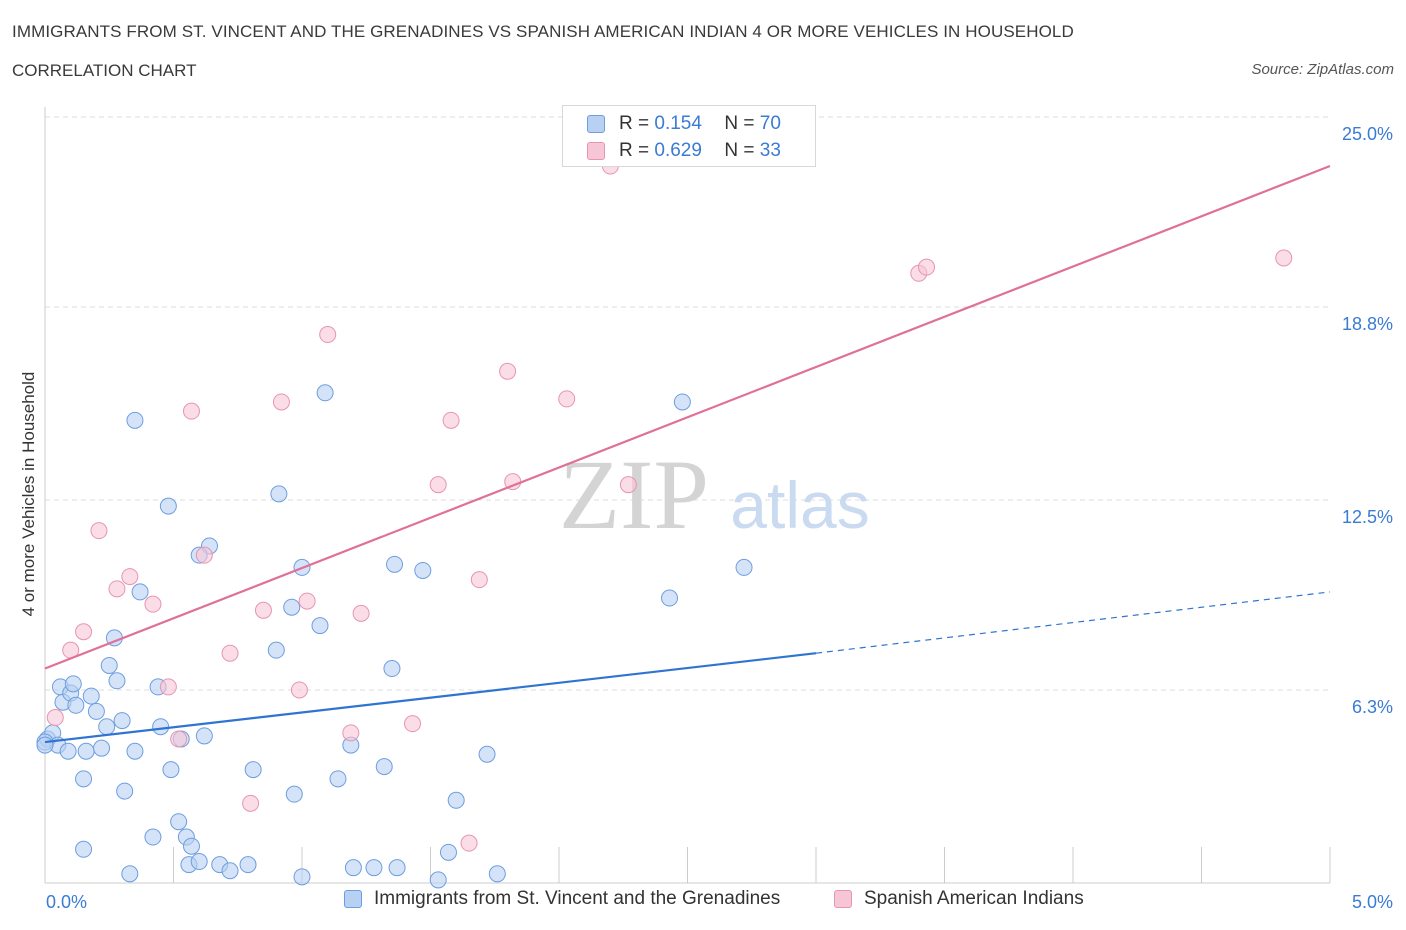 The height and width of the screenshot is (930, 1406). Describe the element at coordinates (596, 151) in the screenshot. I see `pink-swatch` at that location.